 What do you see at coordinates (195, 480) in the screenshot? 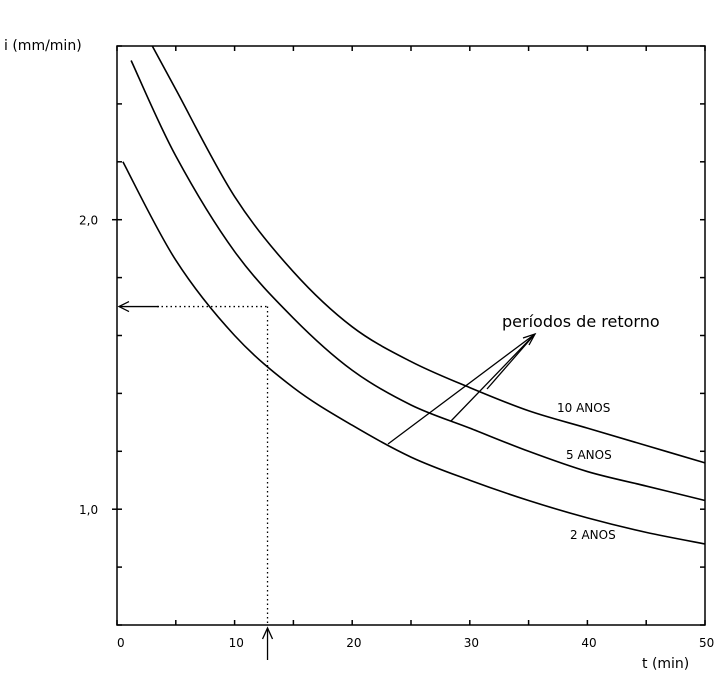
I see `reading-guides` at bounding box center [195, 480].